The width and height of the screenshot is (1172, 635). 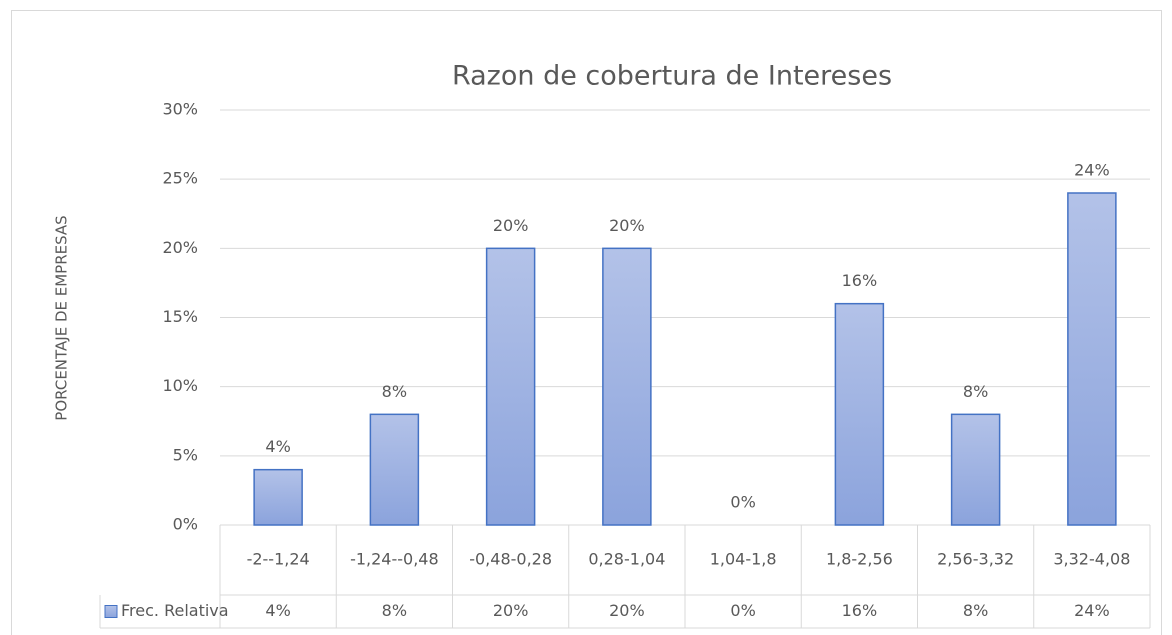 I want to click on y-axis-label: PORCENTAJE DE EMPRESAS, so click(x=62, y=317).